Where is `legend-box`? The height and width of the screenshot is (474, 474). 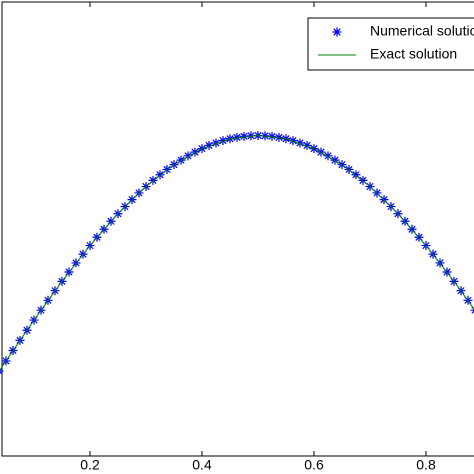 legend-box is located at coordinates (390, 44).